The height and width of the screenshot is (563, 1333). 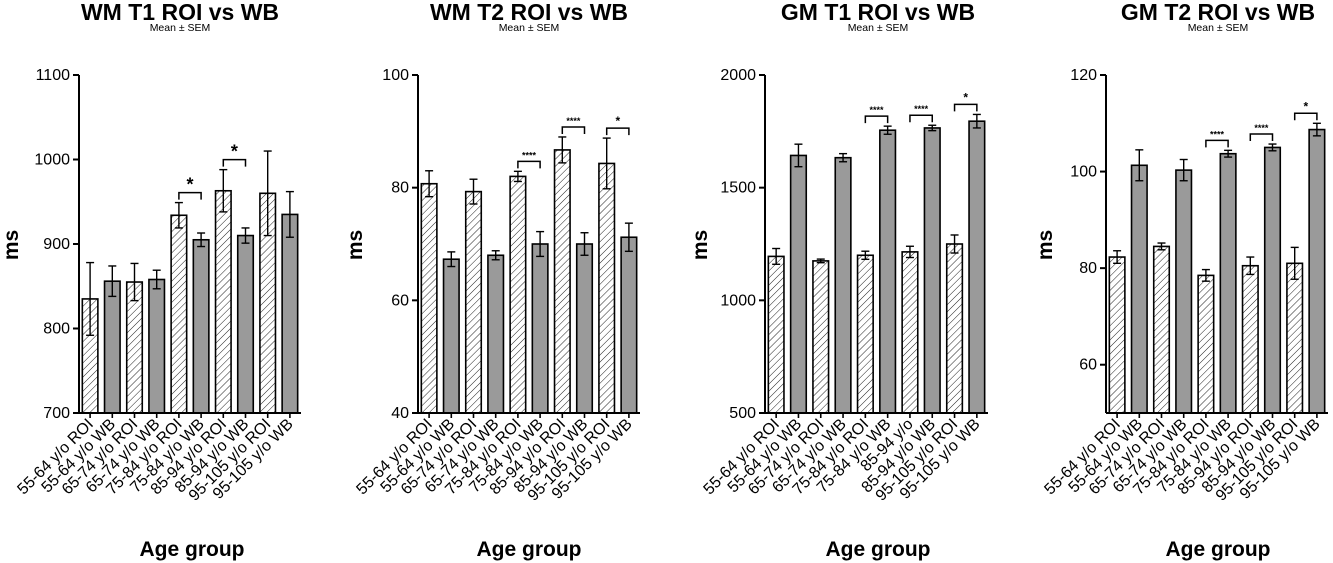 What do you see at coordinates (738, 188) in the screenshot?
I see `y-tick-label: 1500` at bounding box center [738, 188].